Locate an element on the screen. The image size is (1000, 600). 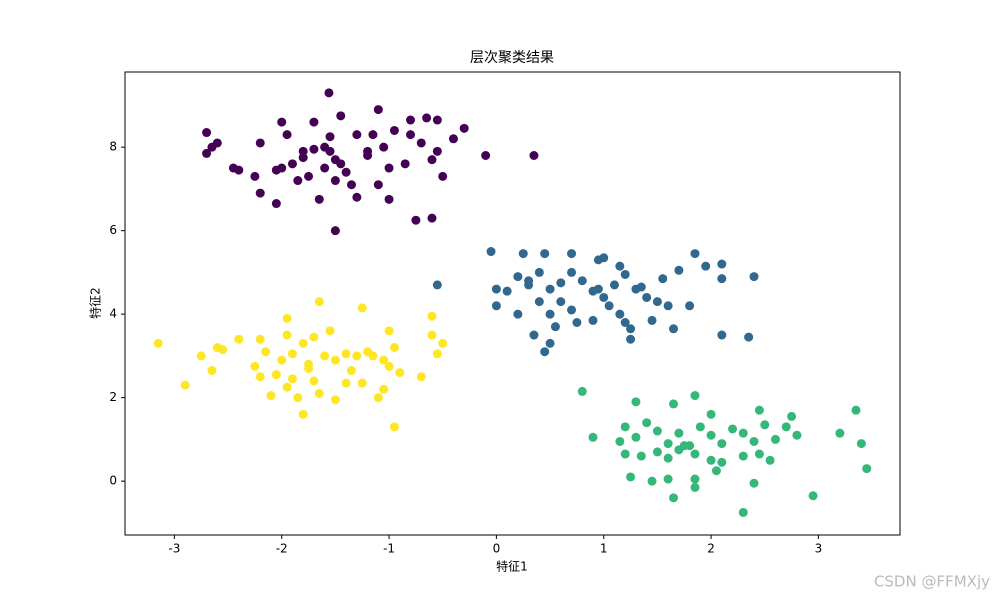
x-tick-label: 1 is located at coordinates (604, 549).